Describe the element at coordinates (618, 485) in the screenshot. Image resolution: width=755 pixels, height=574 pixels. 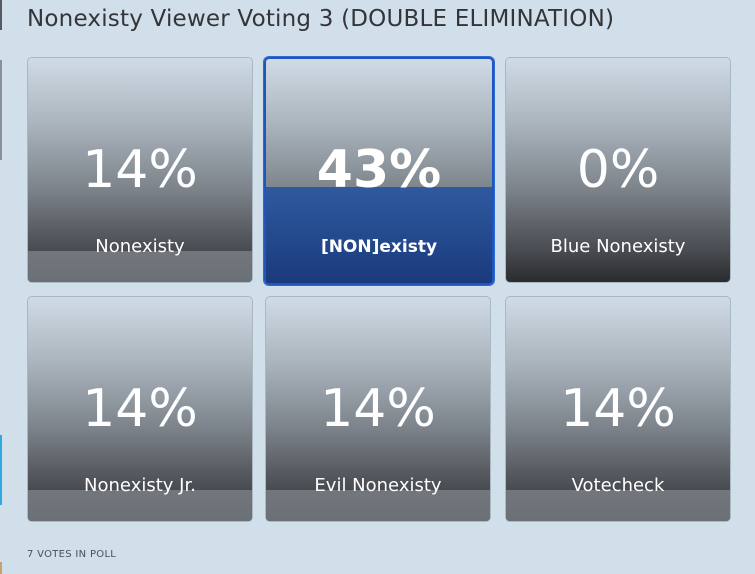
I see `option-label: Votecheck` at that location.